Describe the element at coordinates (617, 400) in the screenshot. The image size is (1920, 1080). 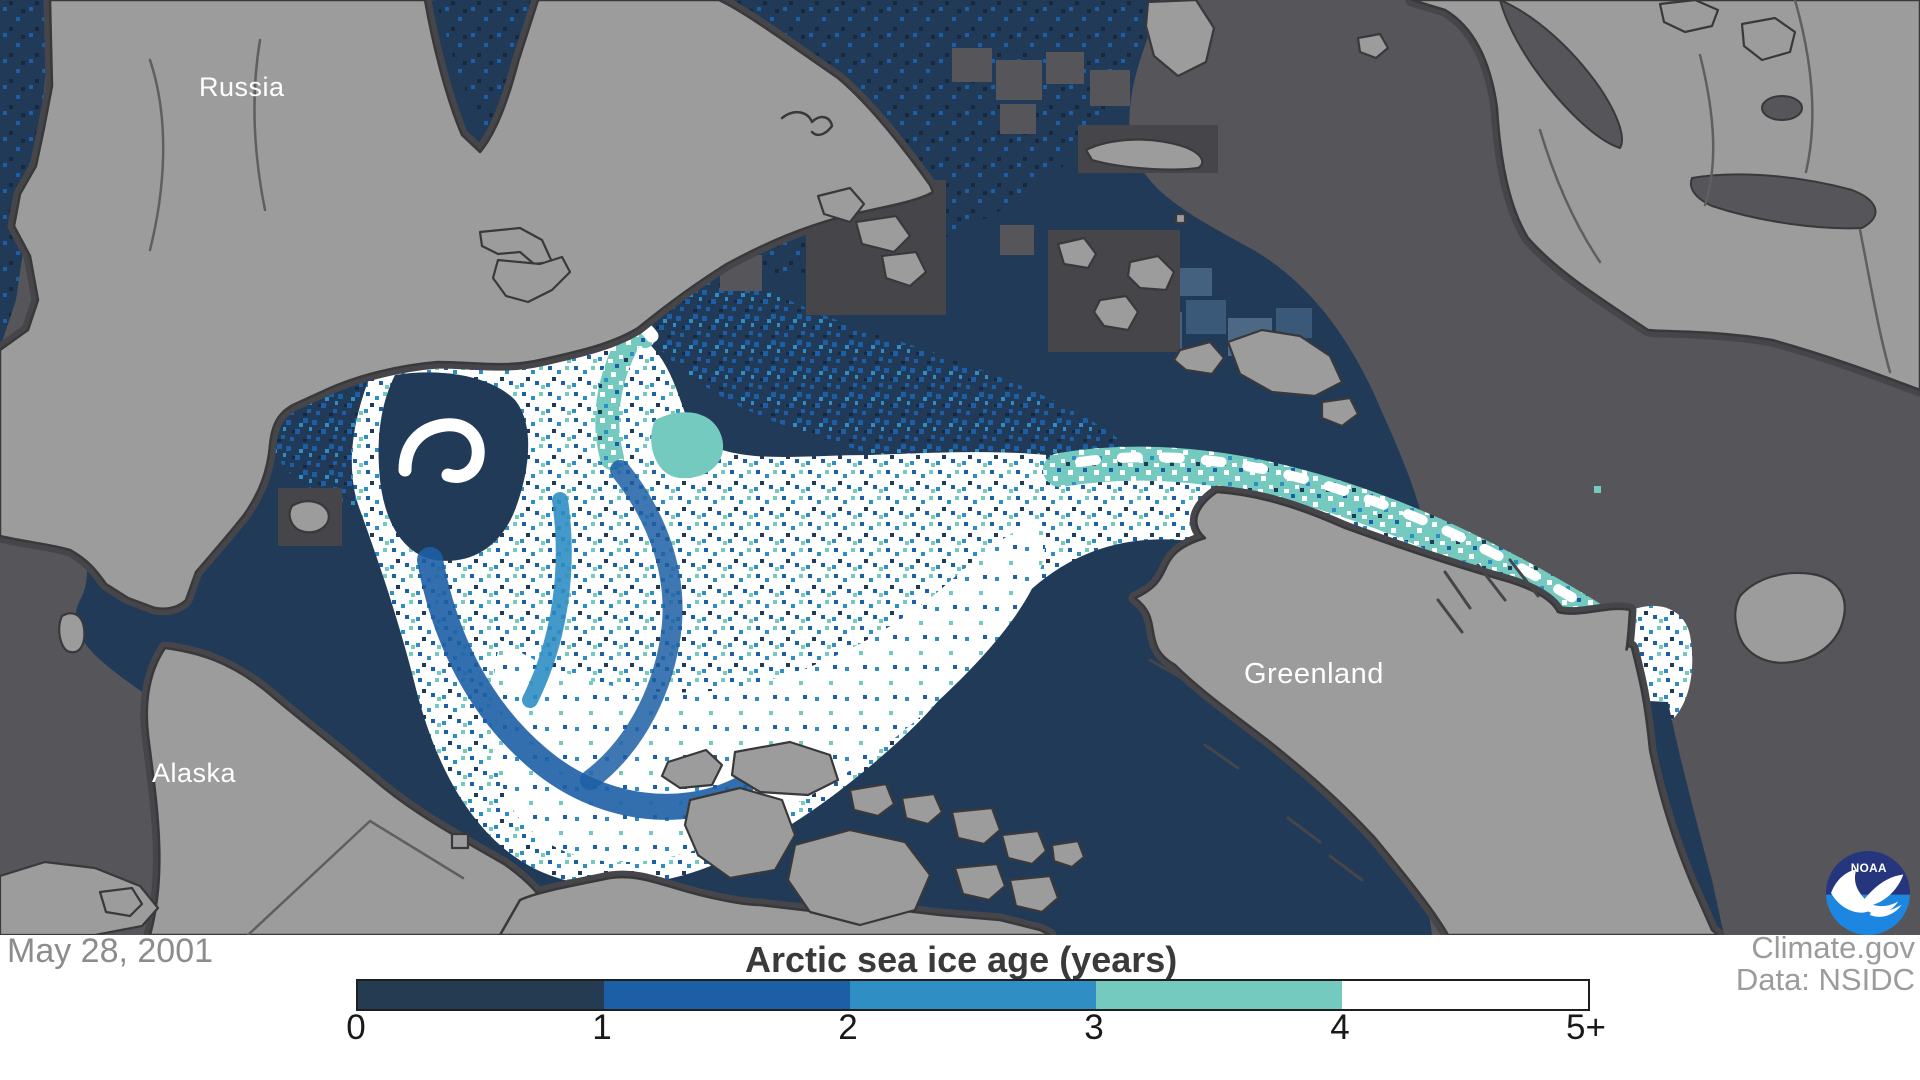
I see `teal-vertical-band` at that location.